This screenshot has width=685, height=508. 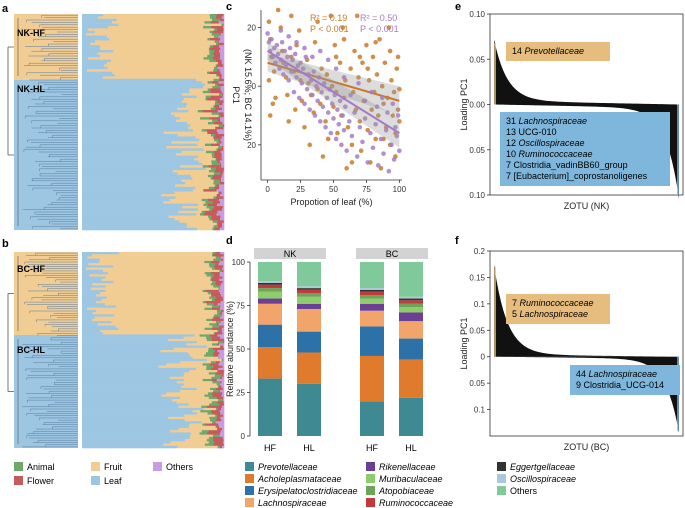 I want to click on legend-swatch, so click(x=370, y=490).